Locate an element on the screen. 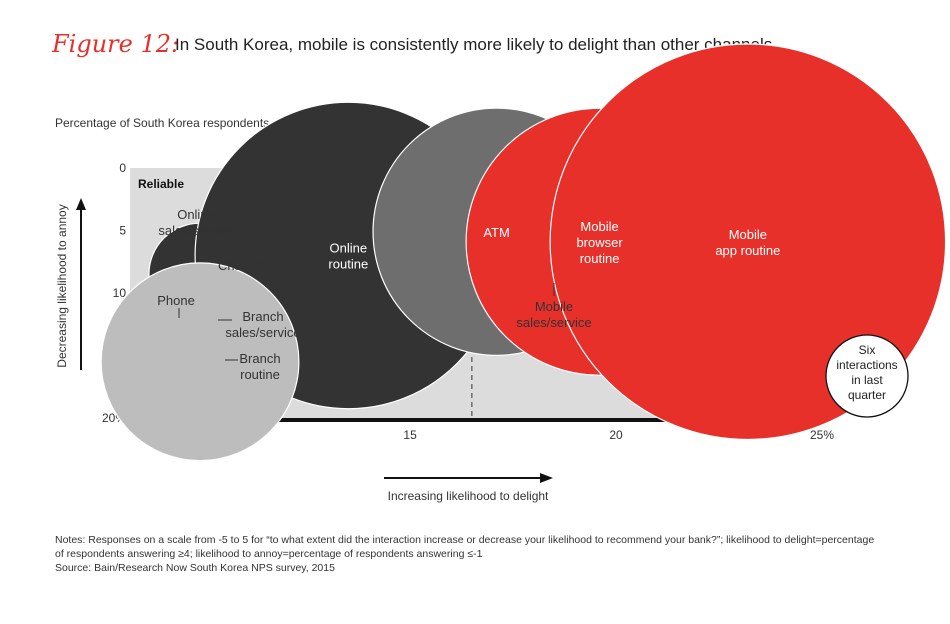  bubble-label-mobile-browser-routine: browser is located at coordinates (599, 242).